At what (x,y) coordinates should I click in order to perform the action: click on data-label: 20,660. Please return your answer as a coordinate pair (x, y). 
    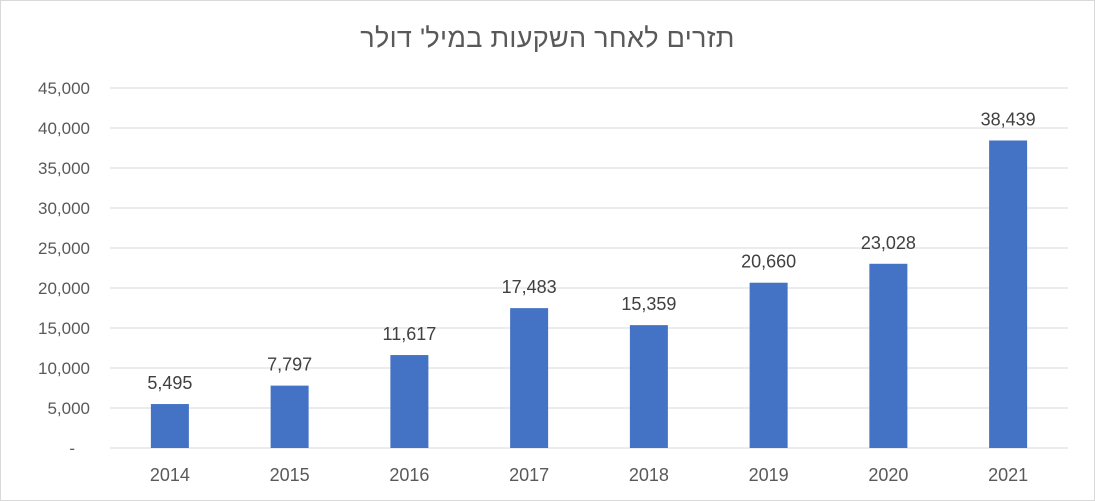
    Looking at the image, I should click on (768, 262).